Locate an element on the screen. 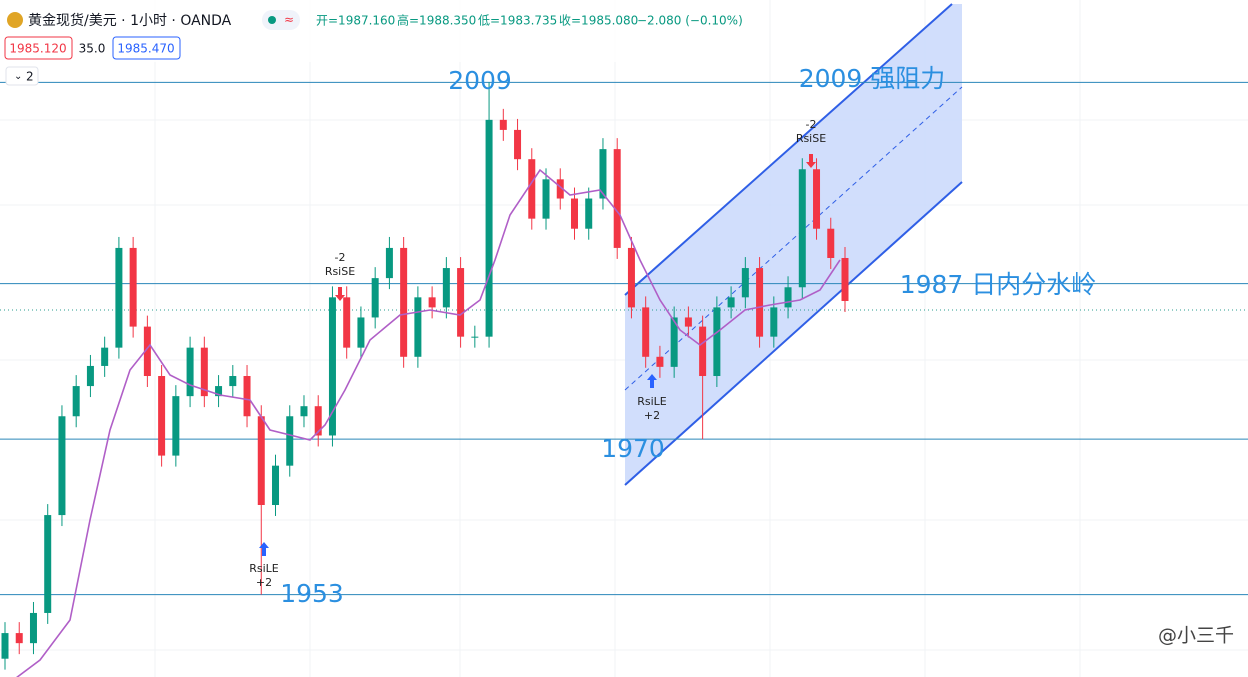  ohlc-low: 低=1983.735 is located at coordinates (517, 21).